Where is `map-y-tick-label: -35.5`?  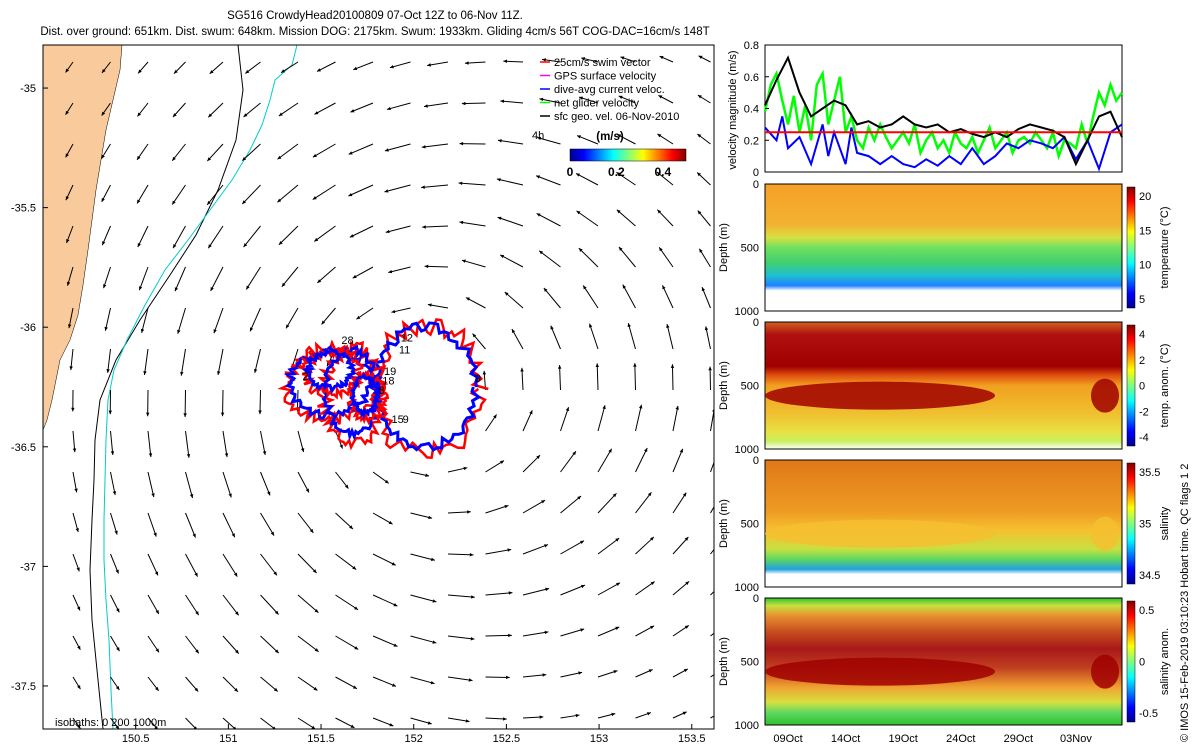
map-y-tick-label: -35.5 is located at coordinates (23, 209).